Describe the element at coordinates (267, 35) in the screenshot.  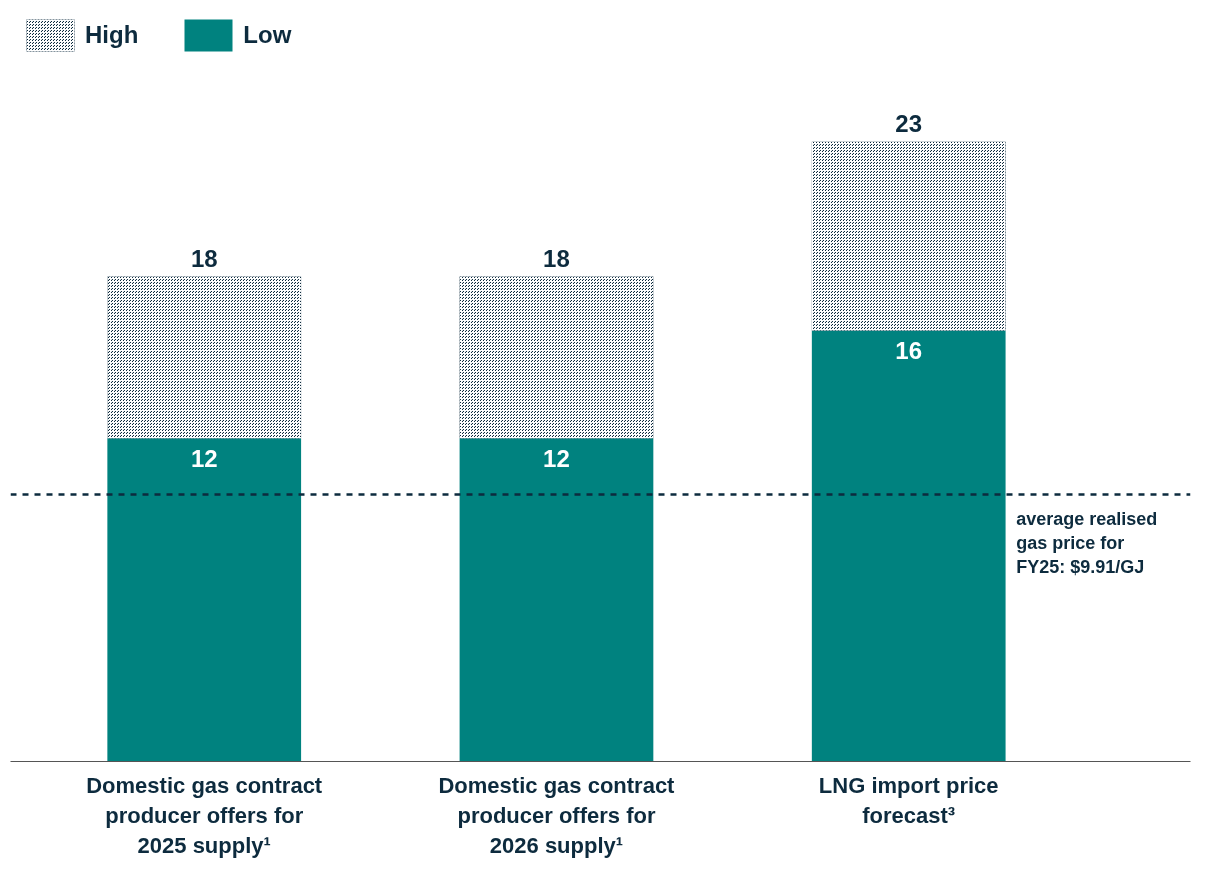
I see `legend-label: Low` at that location.